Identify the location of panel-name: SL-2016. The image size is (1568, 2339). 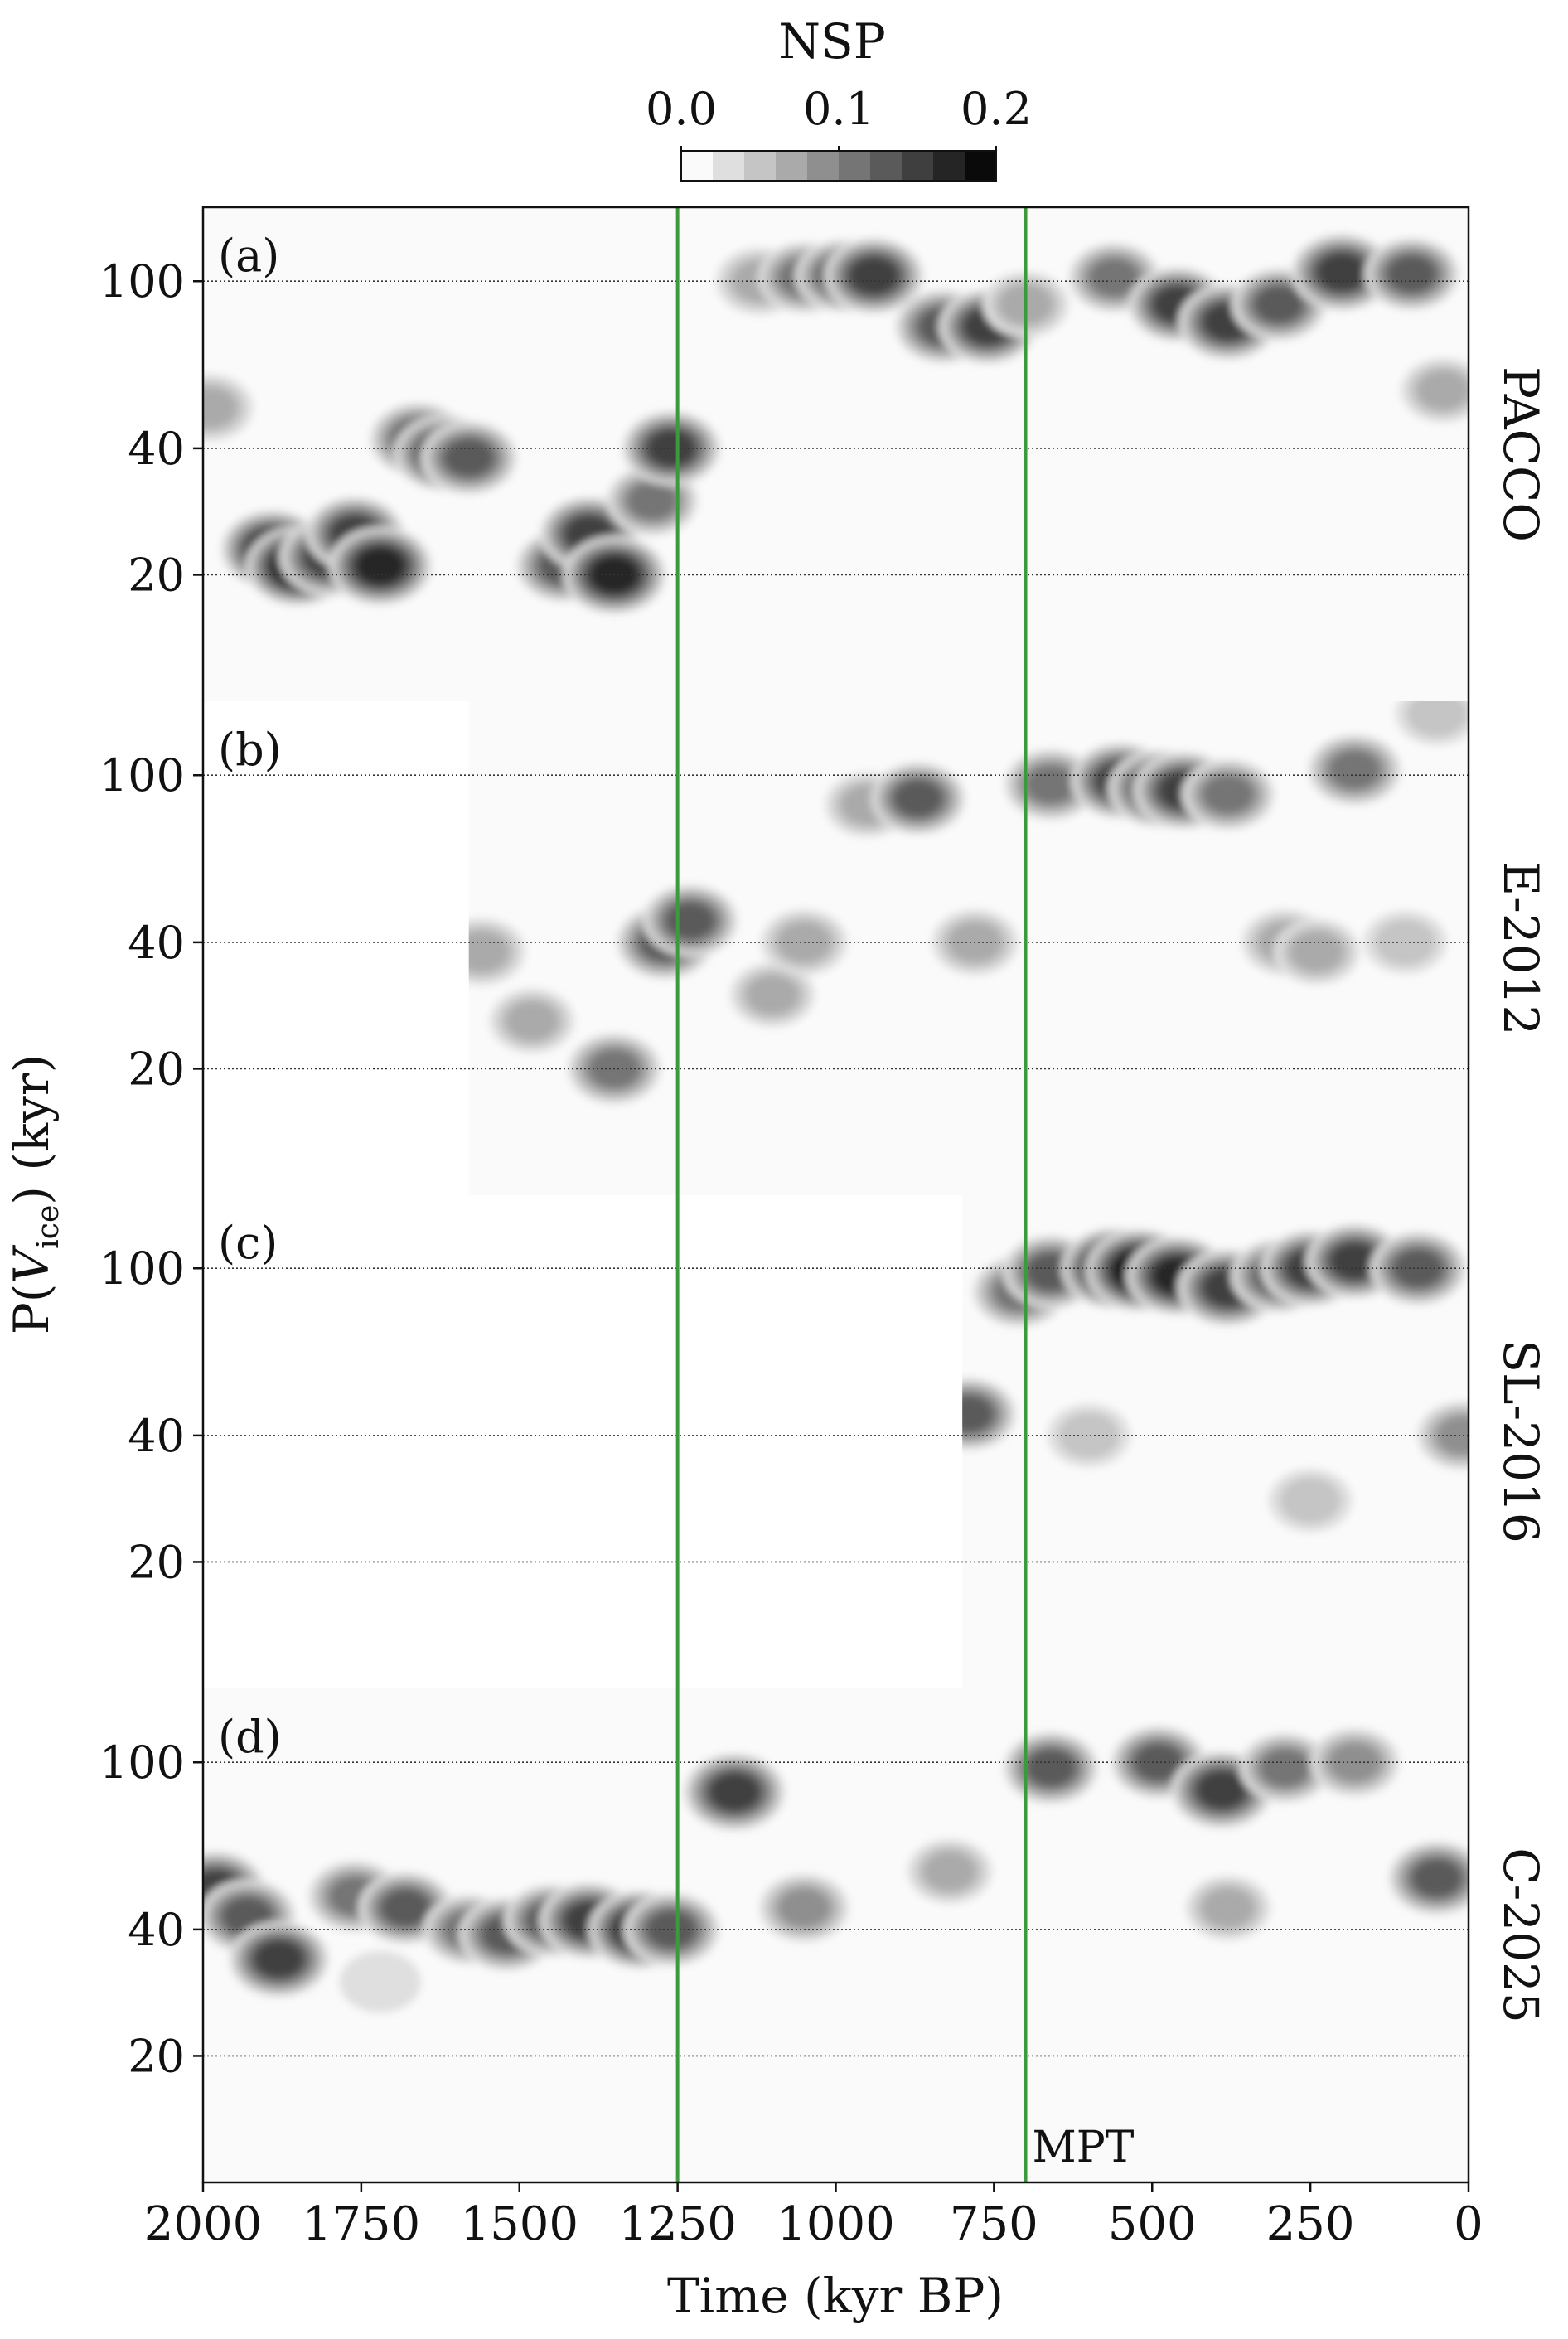
(1521, 1440).